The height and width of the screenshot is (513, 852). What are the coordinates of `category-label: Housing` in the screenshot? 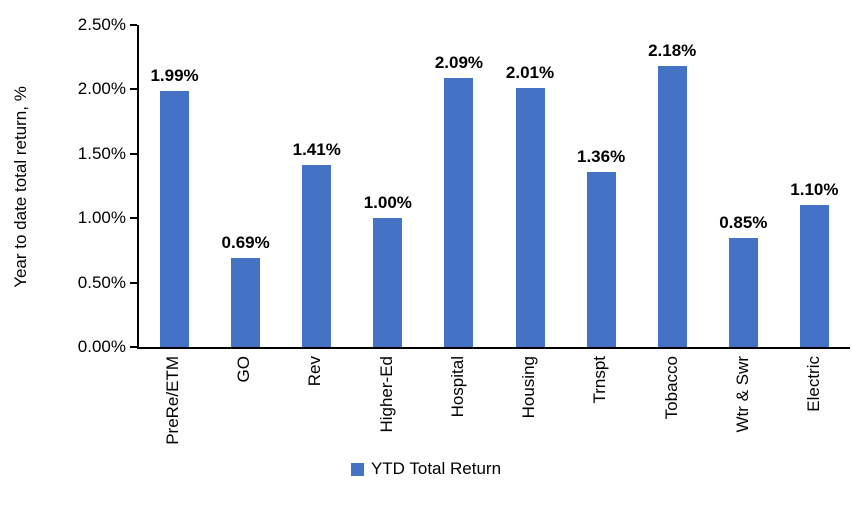 It's located at (529, 387).